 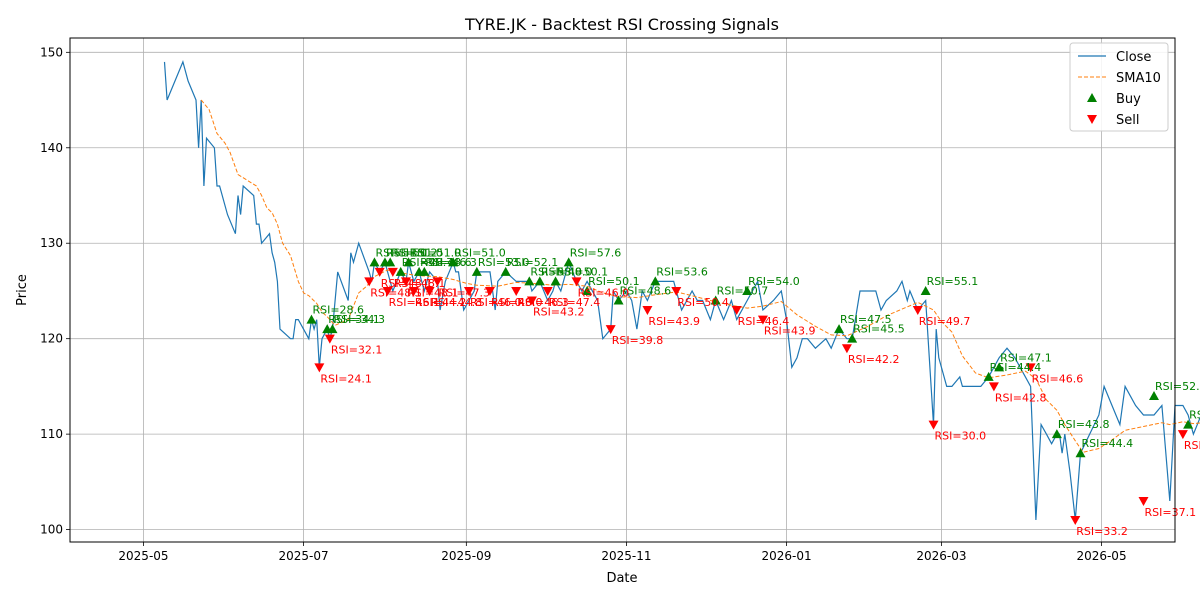 I want to click on sell-label: RSI=44.2, so click(x=441, y=302).